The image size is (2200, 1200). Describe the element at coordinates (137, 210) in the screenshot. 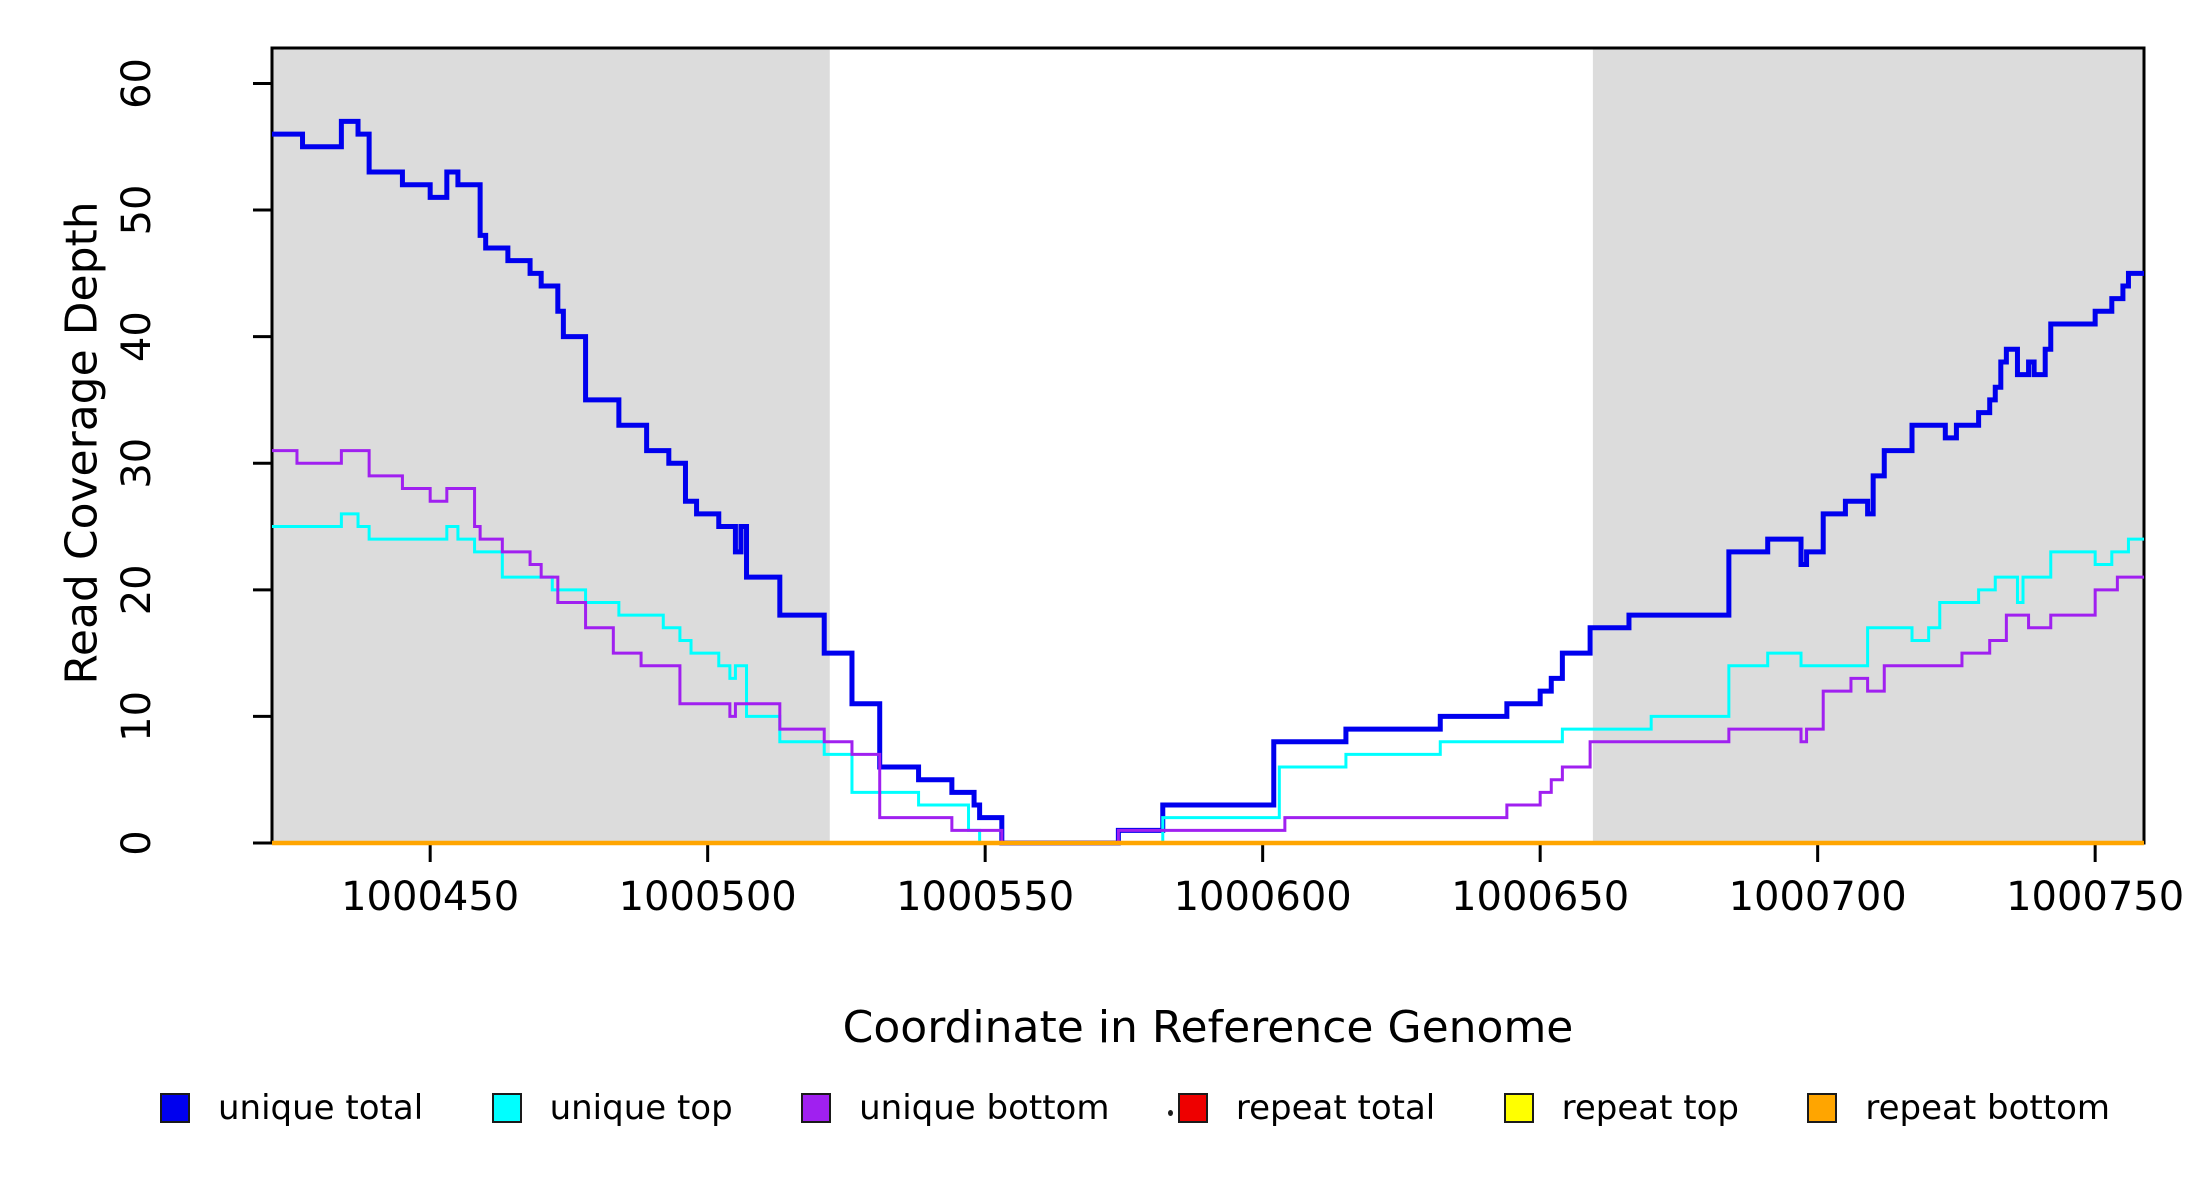

I see `svg-text: 50` at that location.